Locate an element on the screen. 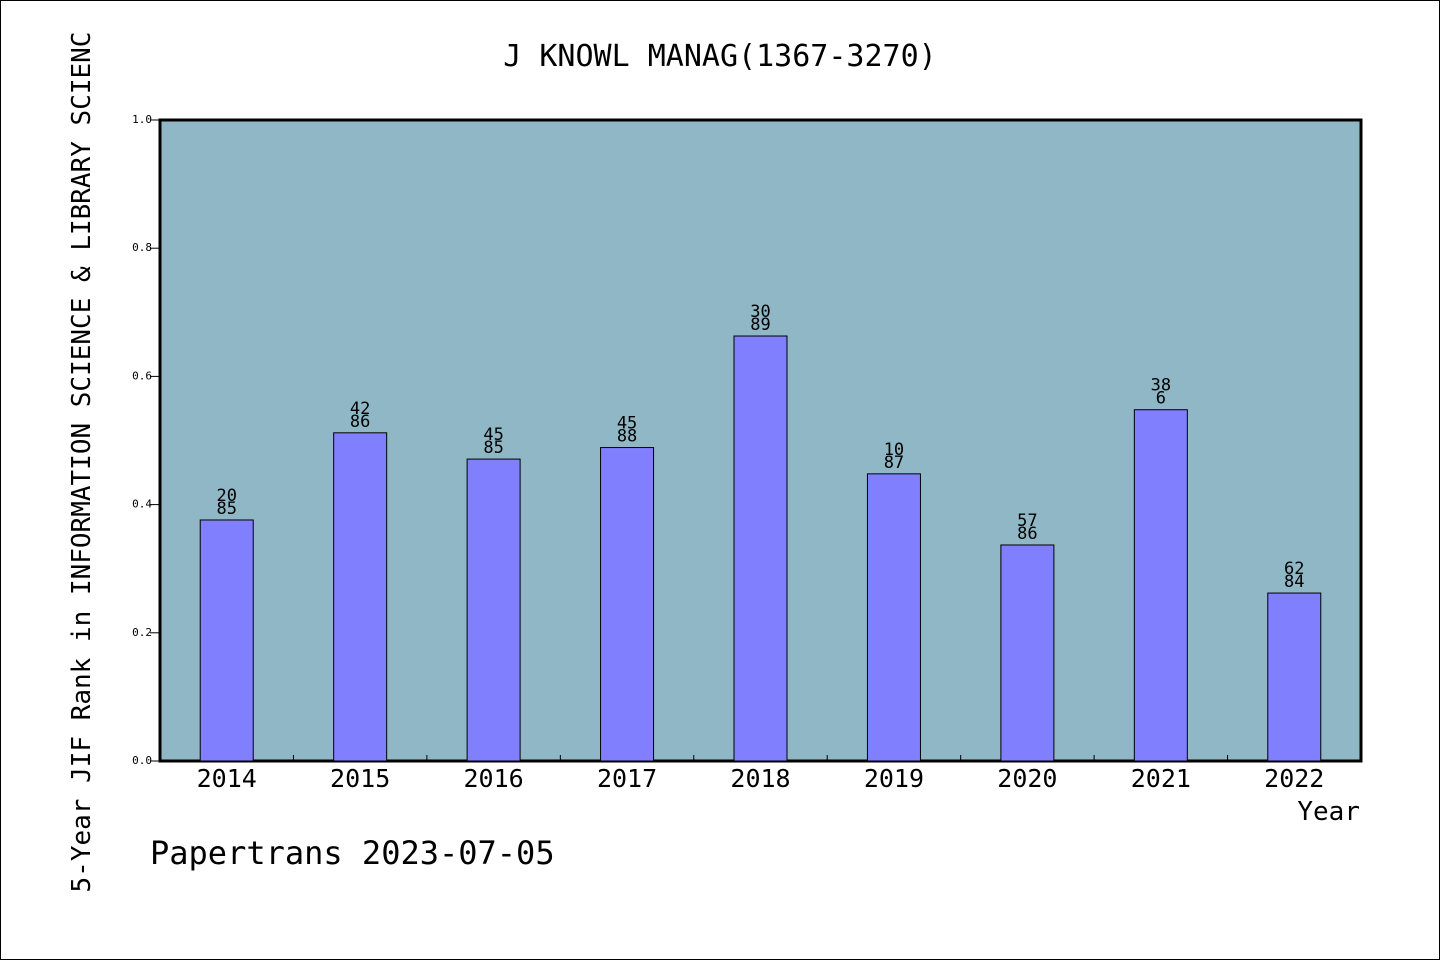  bar-2017 is located at coordinates (627, 604).